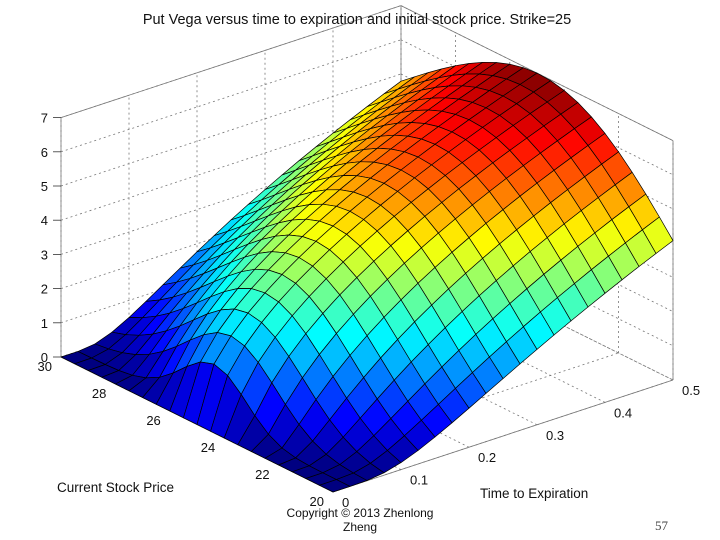  I want to click on time-tick-label: 0.5, so click(691, 390).